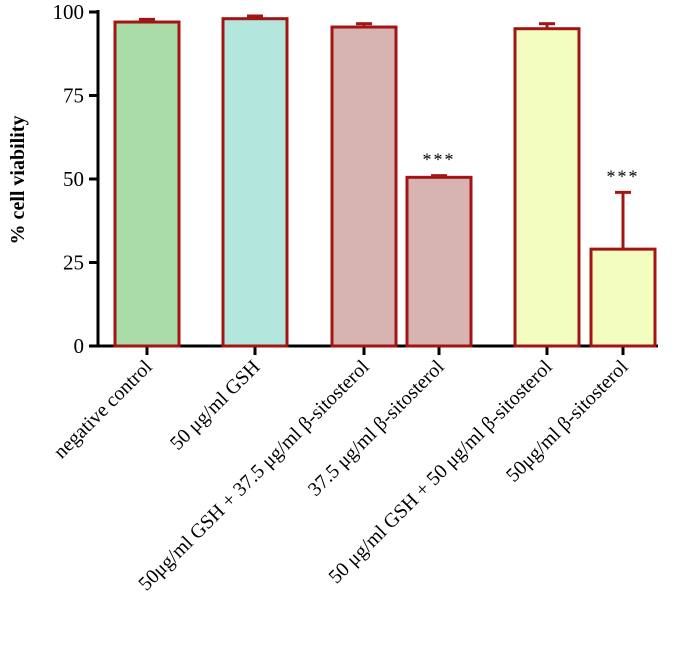  What do you see at coordinates (102, 409) in the screenshot?
I see `x-tick-label: negative control` at bounding box center [102, 409].